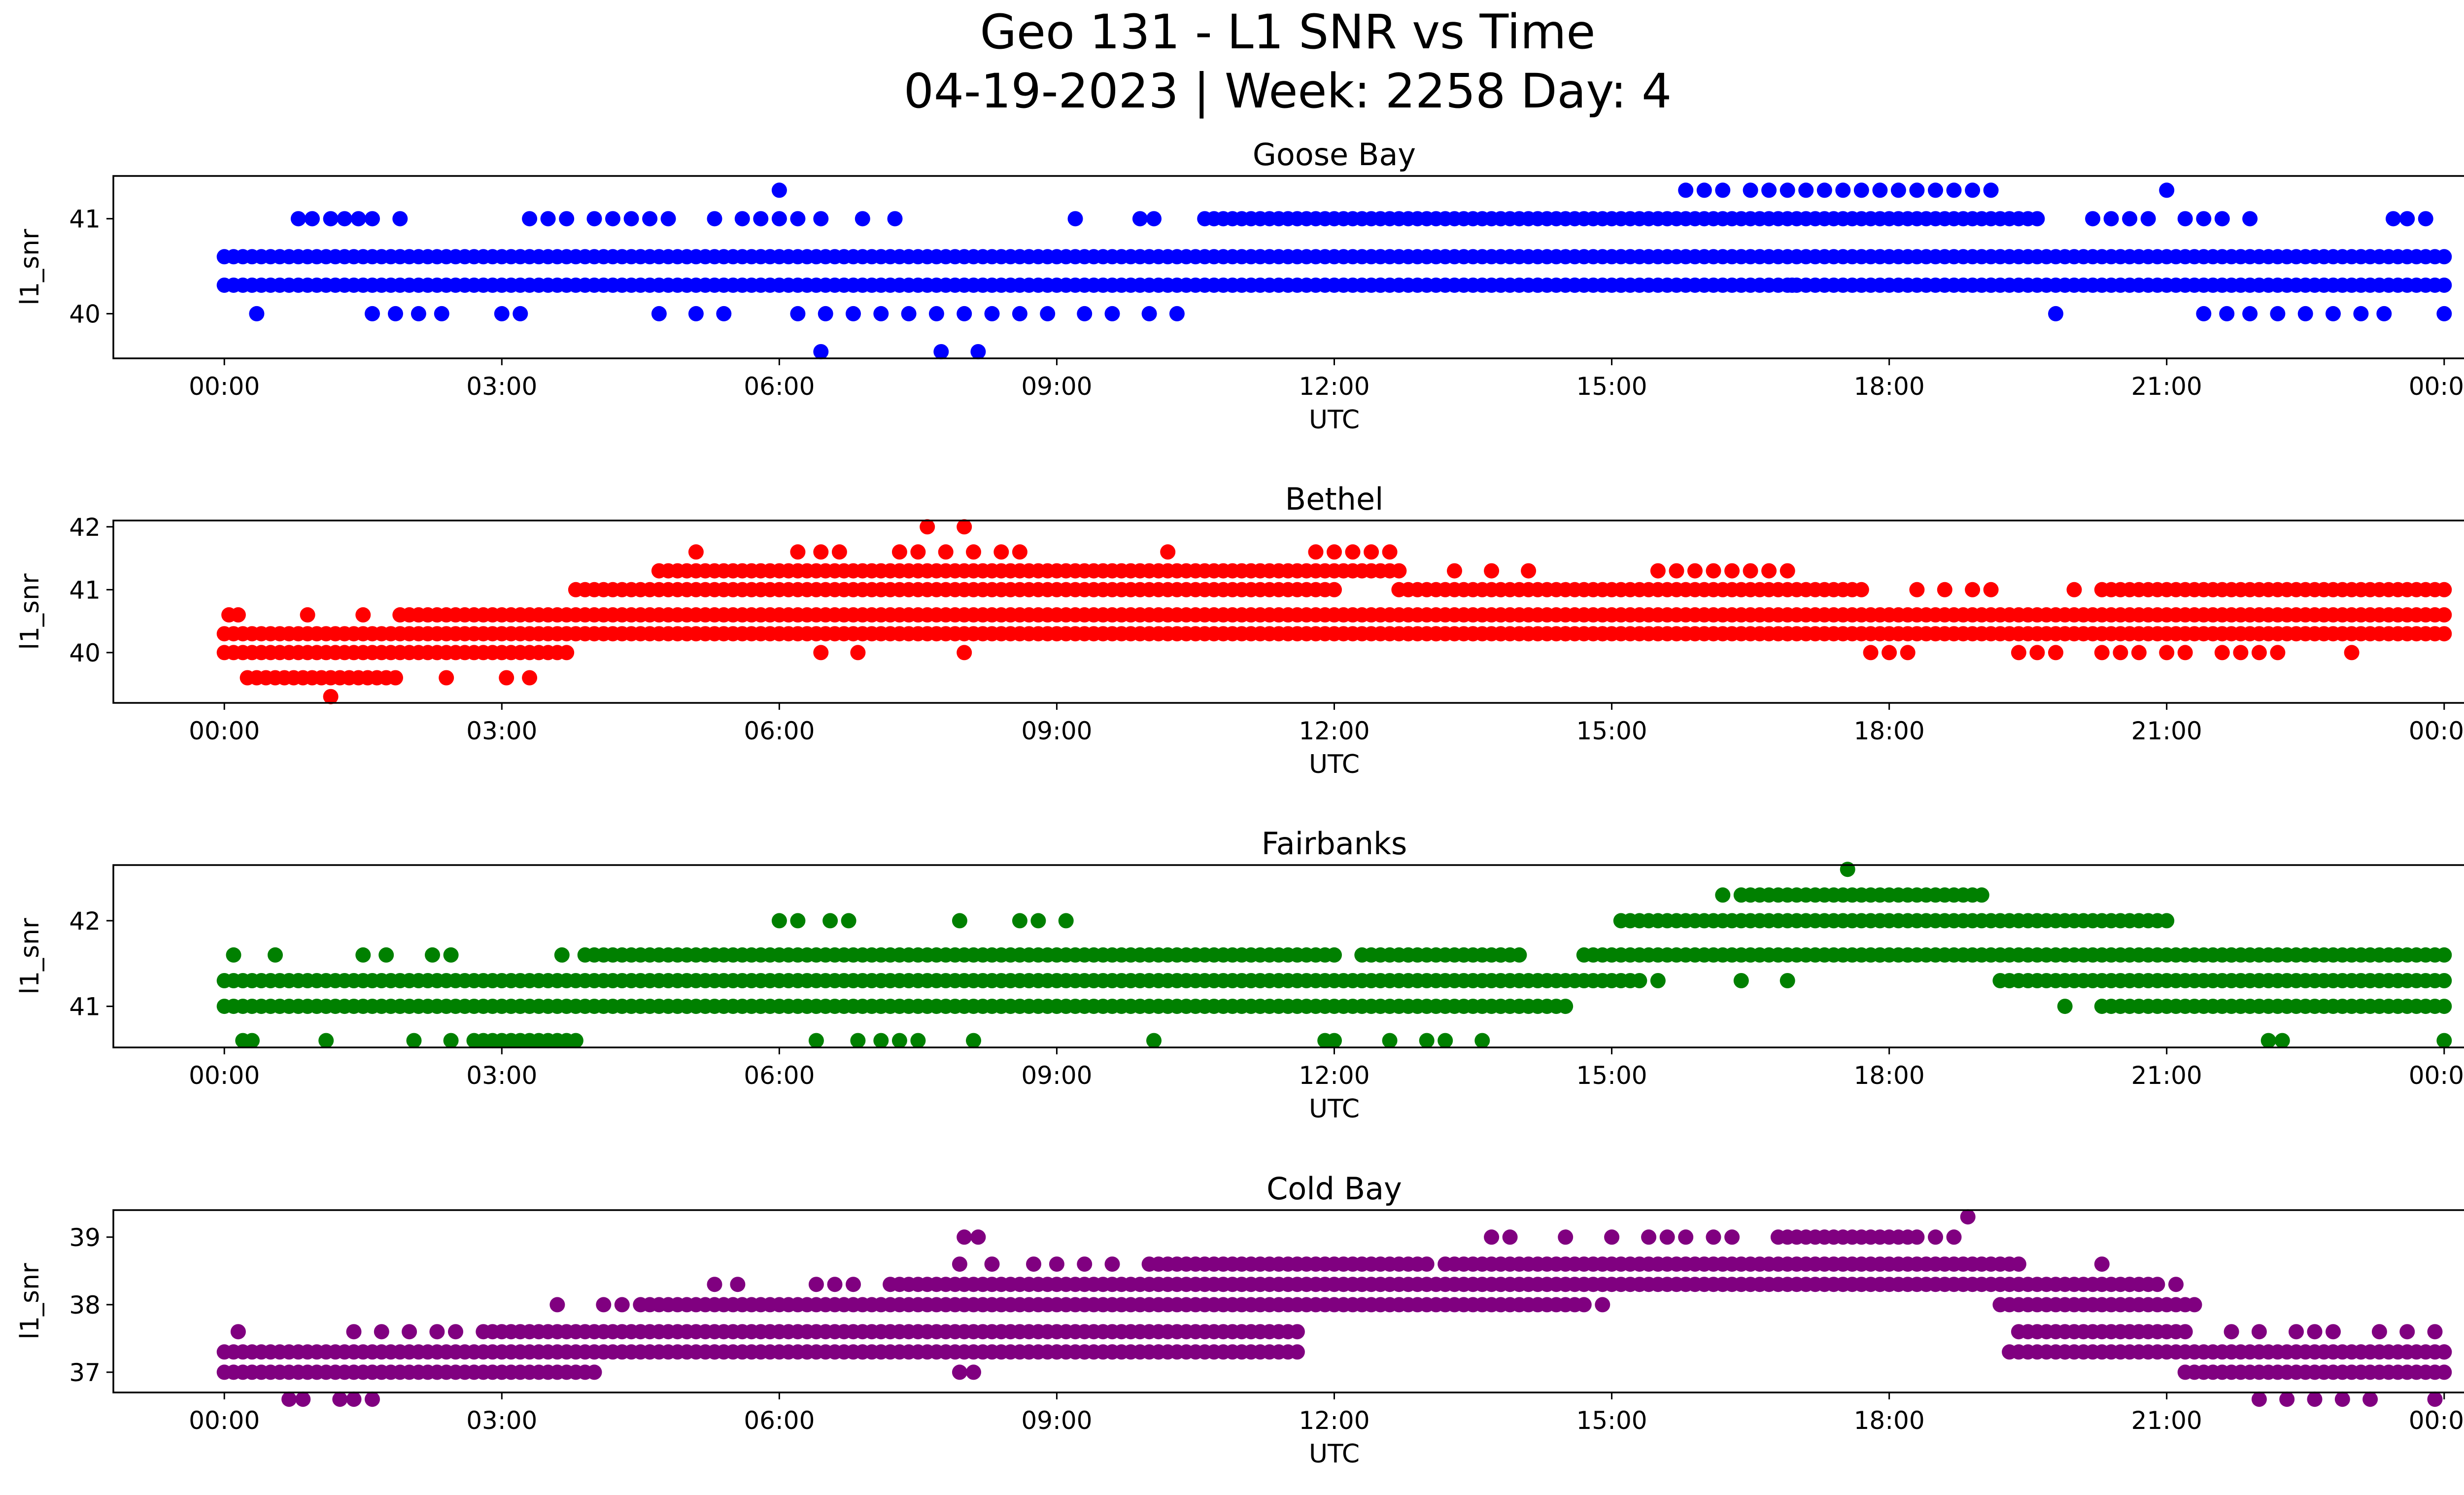 The height and width of the screenshot is (1495, 2464). What do you see at coordinates (1334, 1075) in the screenshot?
I see `x-tick-label: 12:00` at bounding box center [1334, 1075].